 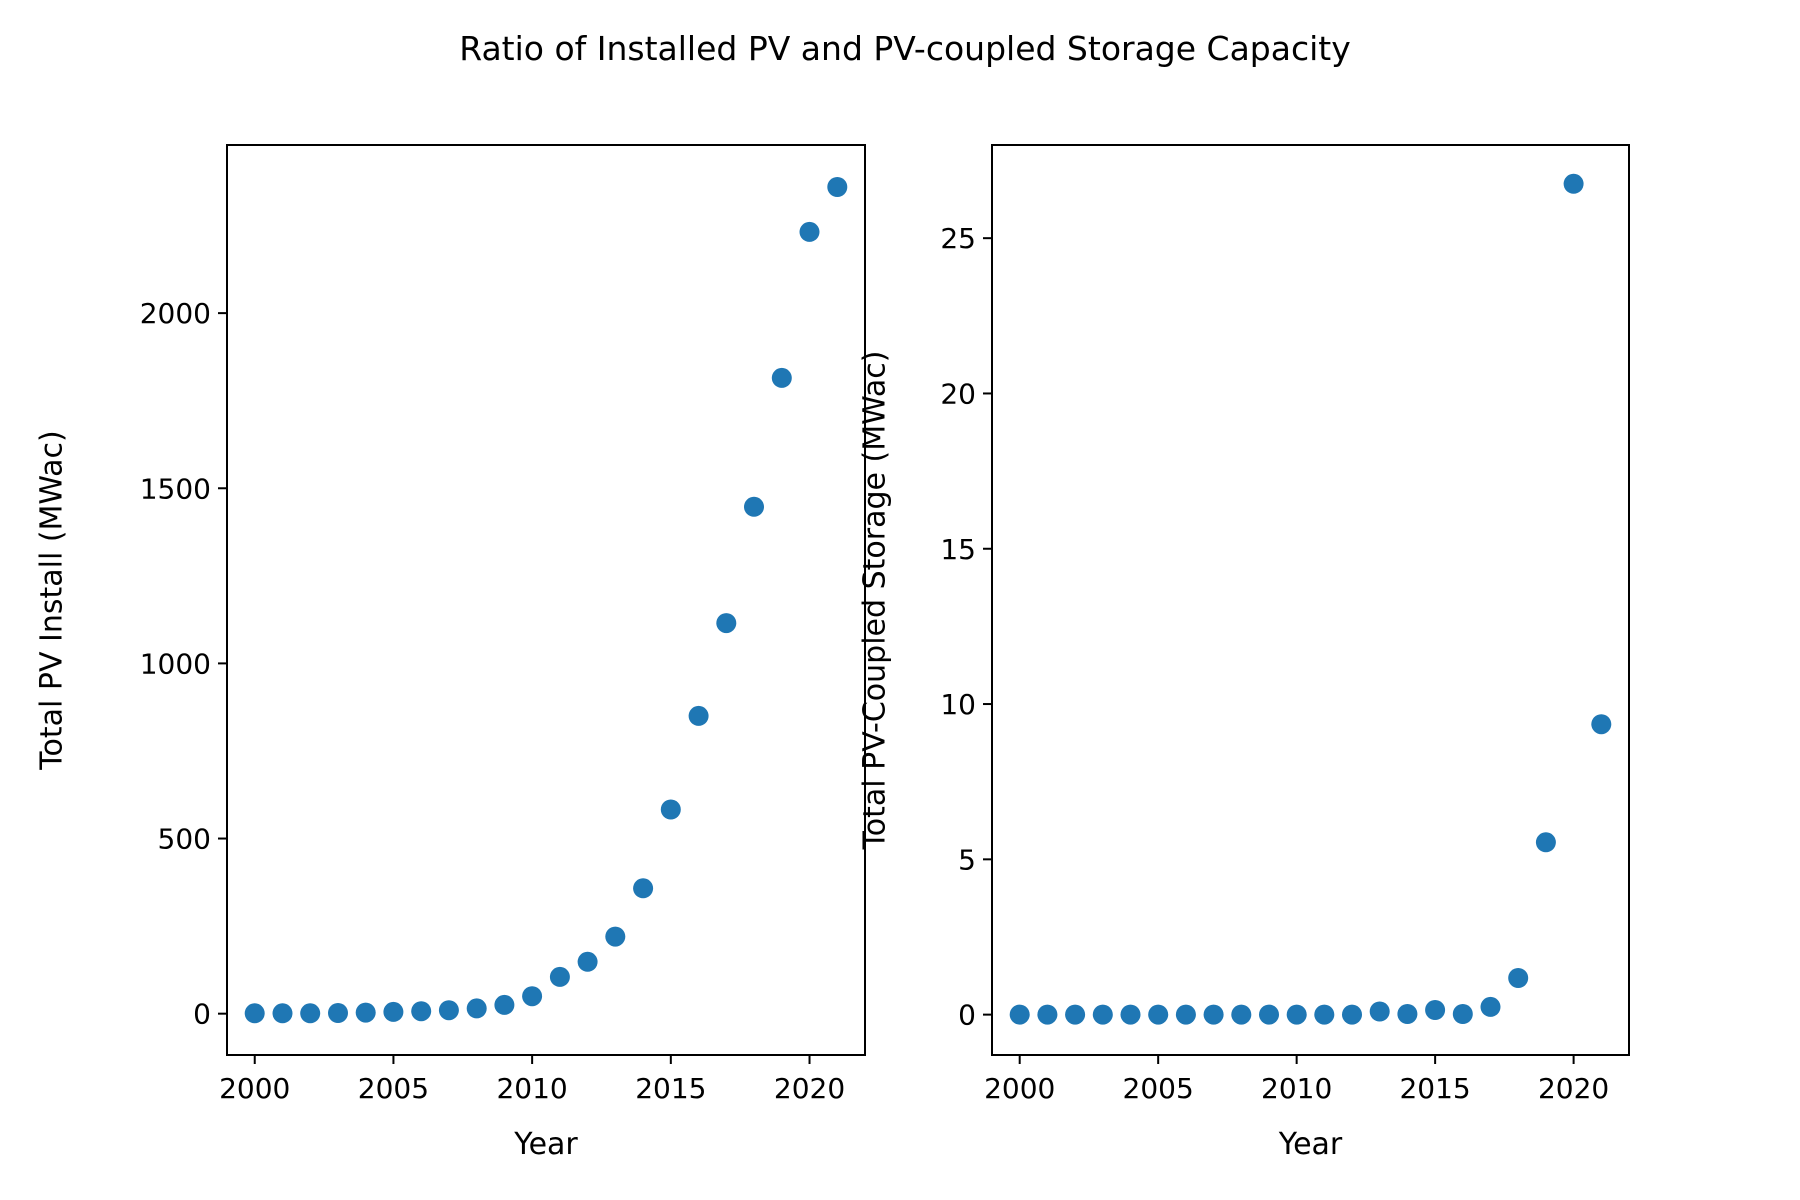 I want to click on storage-y-tick-label: 20, so click(x=958, y=393).